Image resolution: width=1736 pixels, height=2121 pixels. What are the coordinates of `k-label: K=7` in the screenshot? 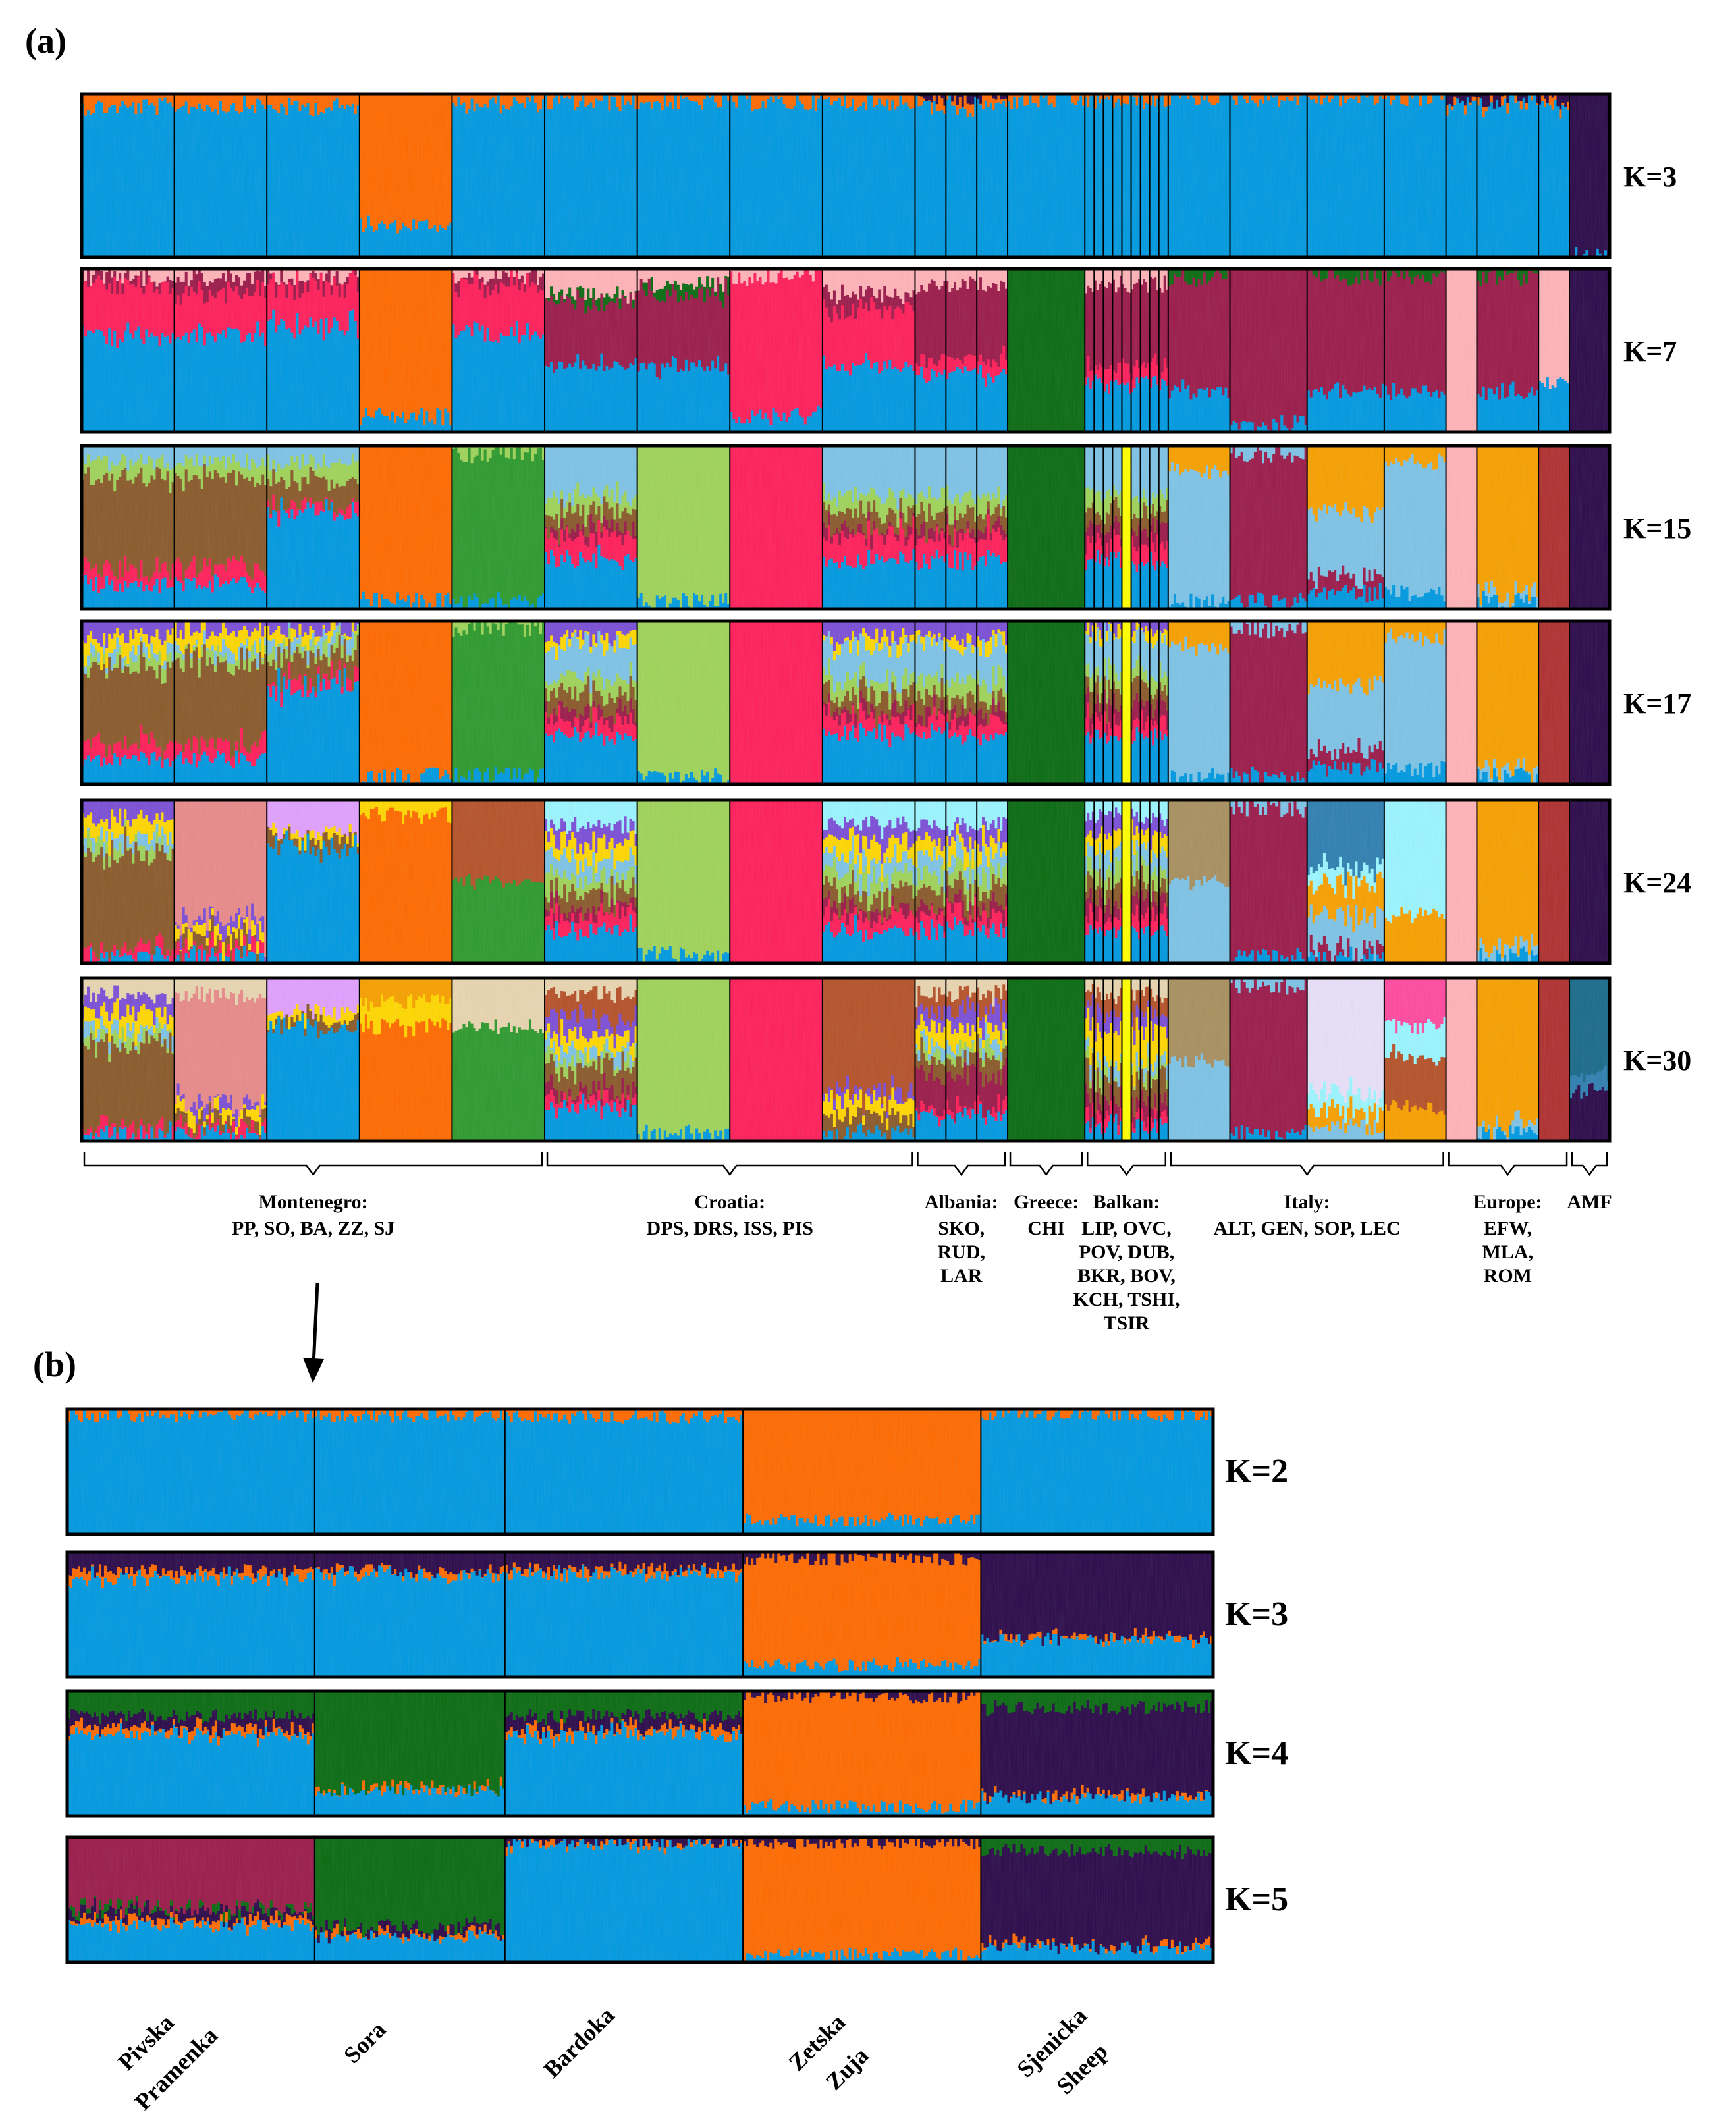 It's located at (1650, 351).